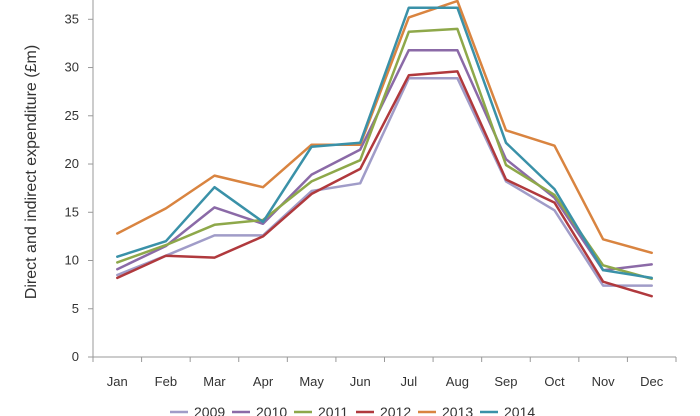 The width and height of the screenshot is (700, 416). Describe the element at coordinates (395, 410) in the screenshot. I see `legend-label-2012: 2012` at that location.